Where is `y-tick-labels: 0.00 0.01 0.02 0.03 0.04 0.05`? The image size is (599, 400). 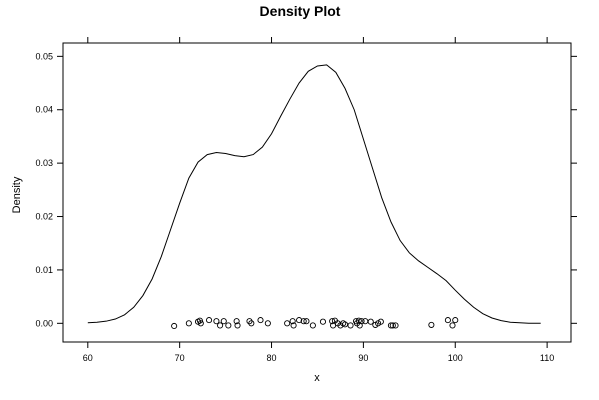
y-tick-labels: 0.00 0.01 0.02 0.03 0.04 0.05 is located at coordinates (44, 189).